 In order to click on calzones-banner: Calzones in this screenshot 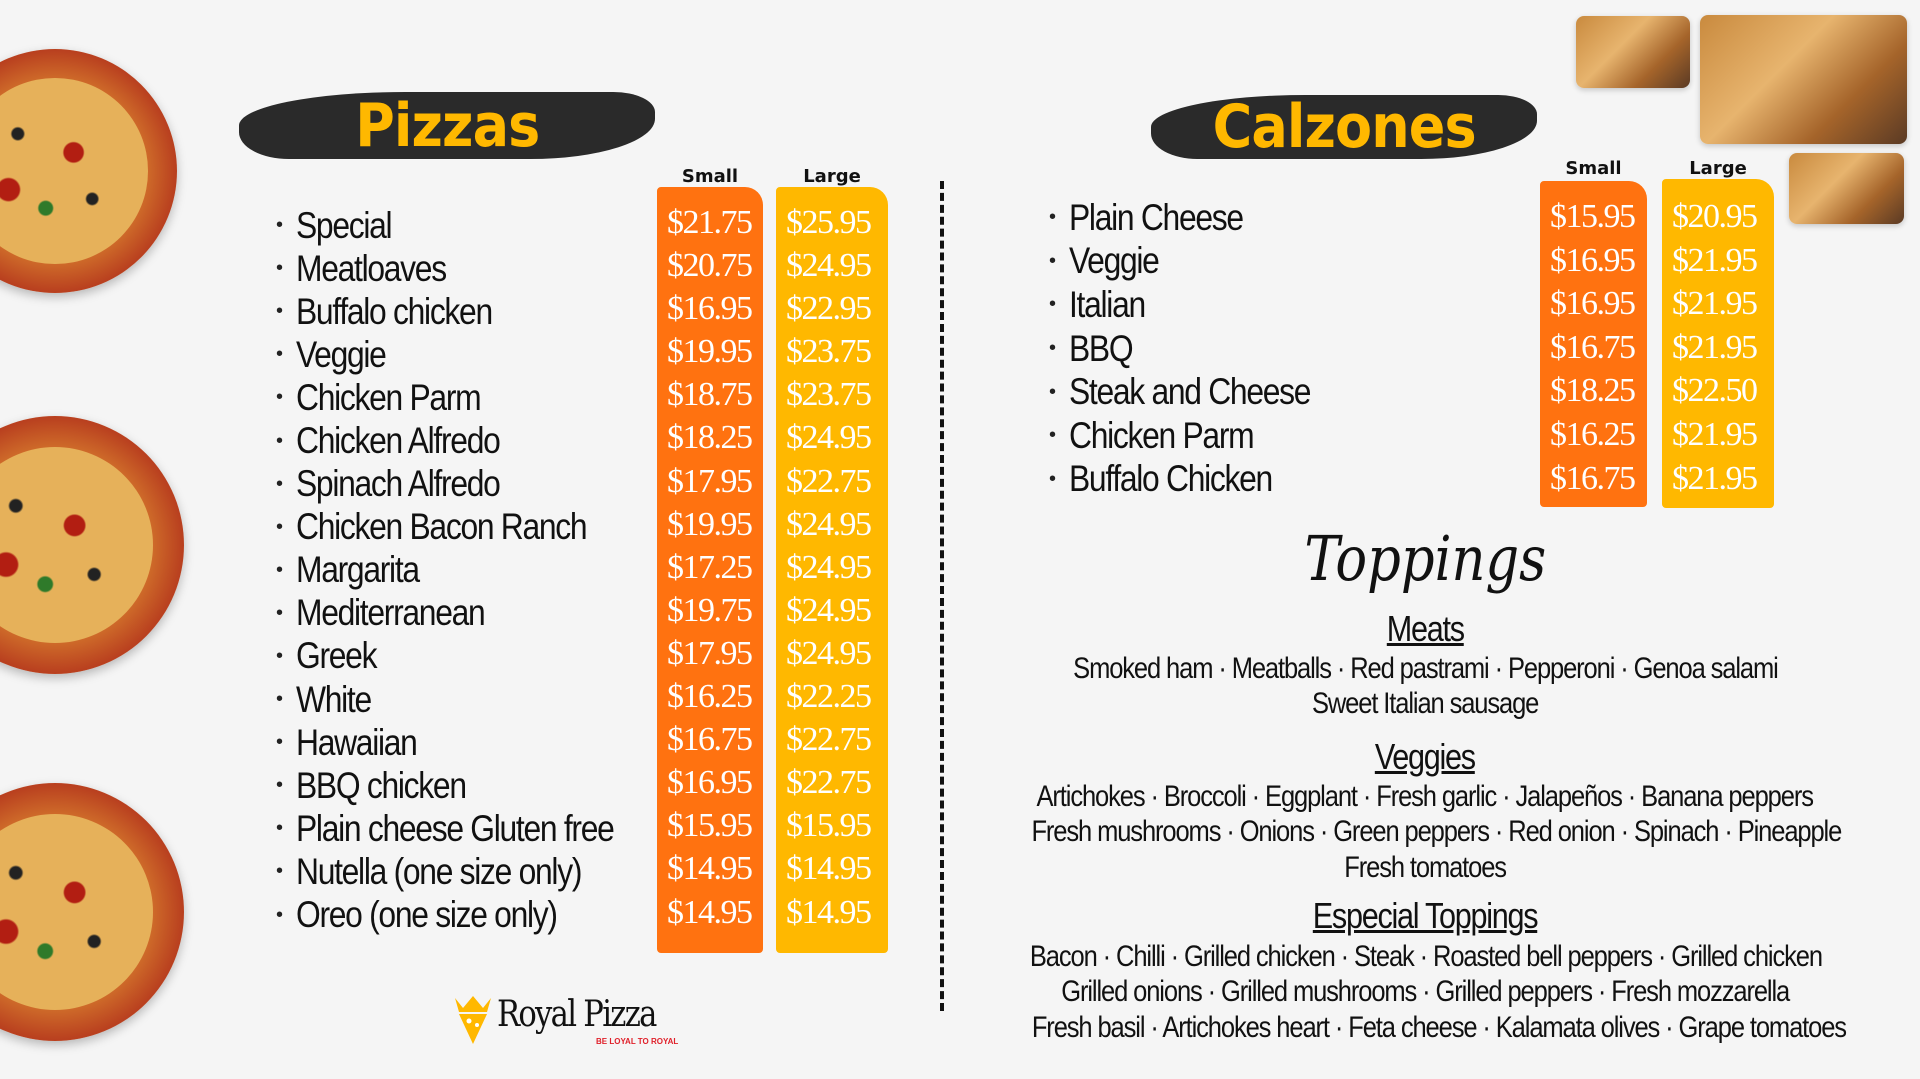, I will do `click(1344, 127)`.